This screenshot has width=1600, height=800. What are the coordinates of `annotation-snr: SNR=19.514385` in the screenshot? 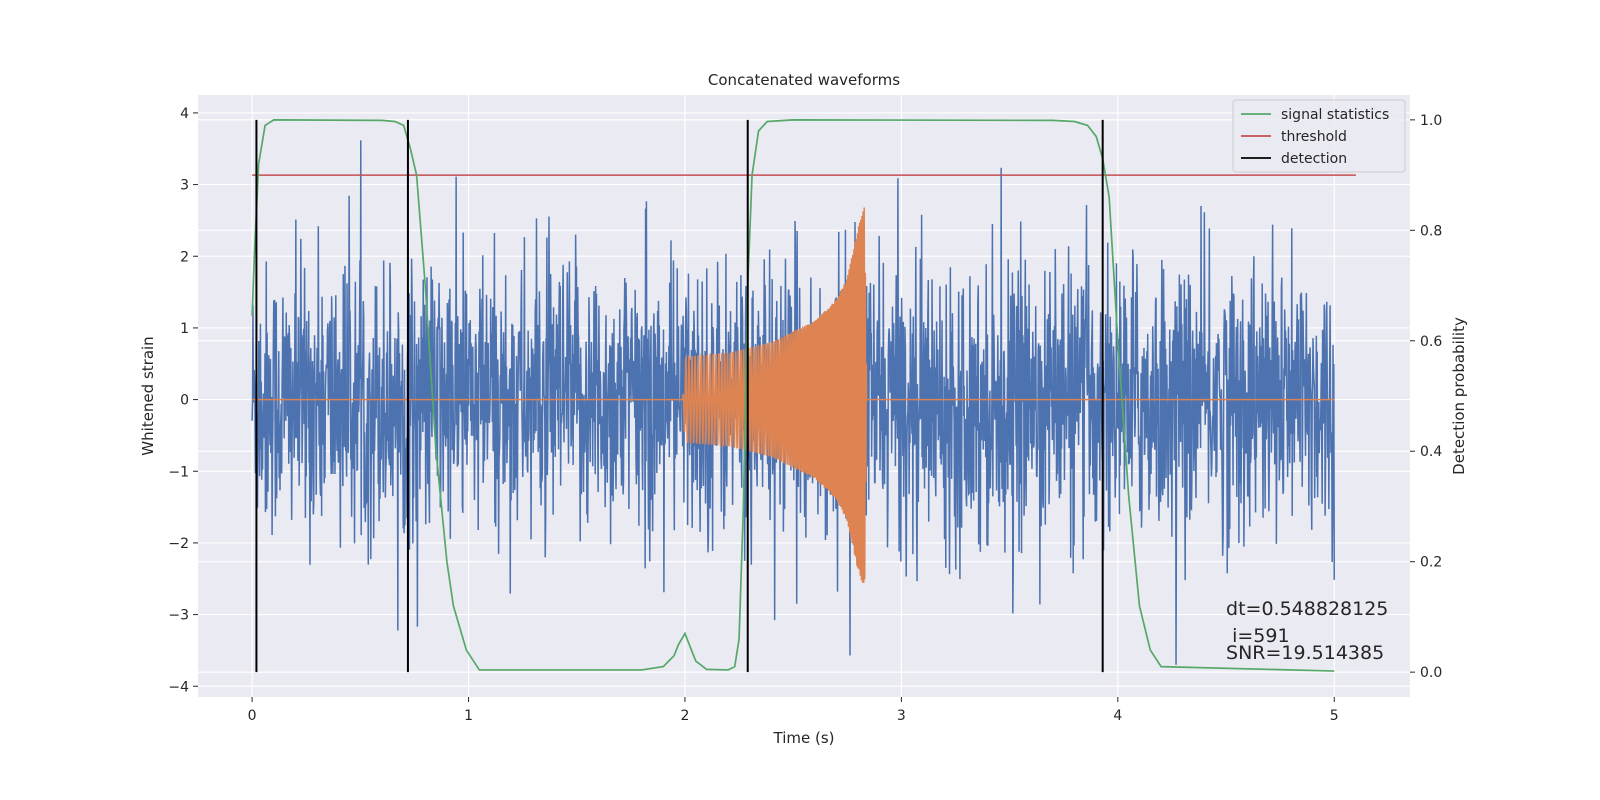 It's located at (1305, 653).